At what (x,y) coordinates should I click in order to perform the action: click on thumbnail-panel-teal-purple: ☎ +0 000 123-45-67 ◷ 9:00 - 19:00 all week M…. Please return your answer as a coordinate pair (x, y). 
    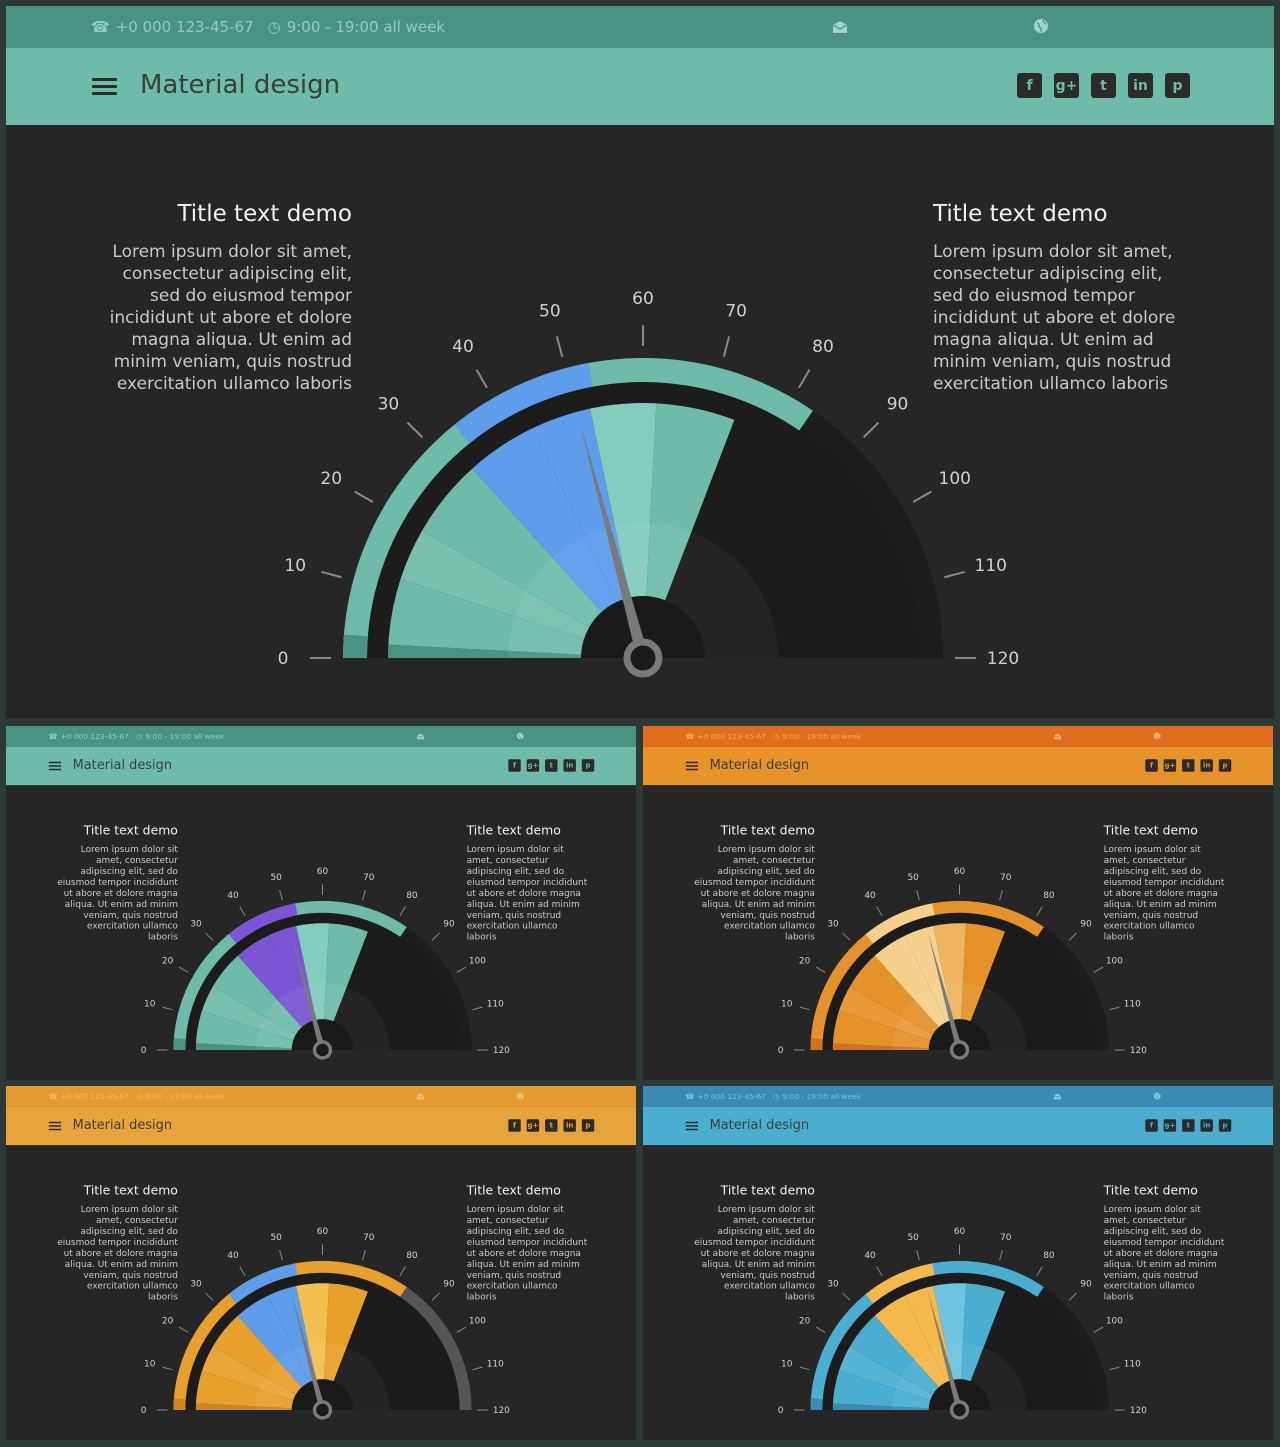
    Looking at the image, I should click on (321, 903).